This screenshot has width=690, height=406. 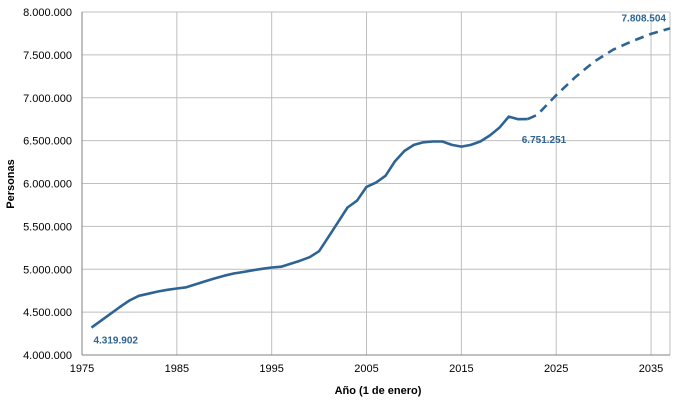 What do you see at coordinates (47, 356) in the screenshot?
I see `y-tick-label: 4.000.000` at bounding box center [47, 356].